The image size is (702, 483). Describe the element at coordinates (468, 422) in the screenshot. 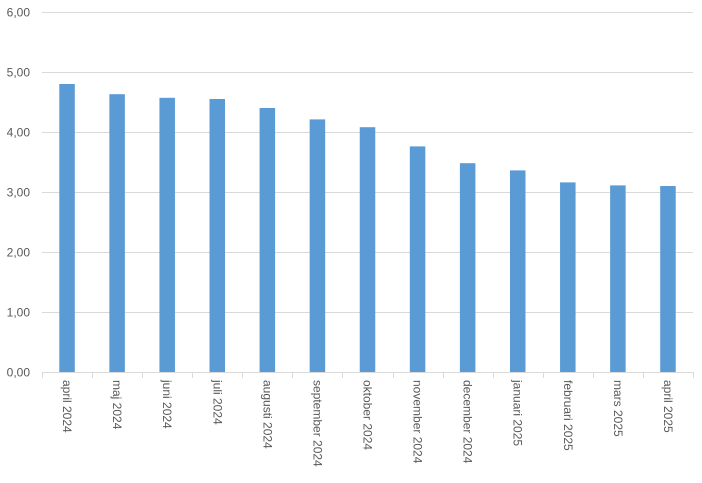

I see `x-tick-label: december 2024` at that location.